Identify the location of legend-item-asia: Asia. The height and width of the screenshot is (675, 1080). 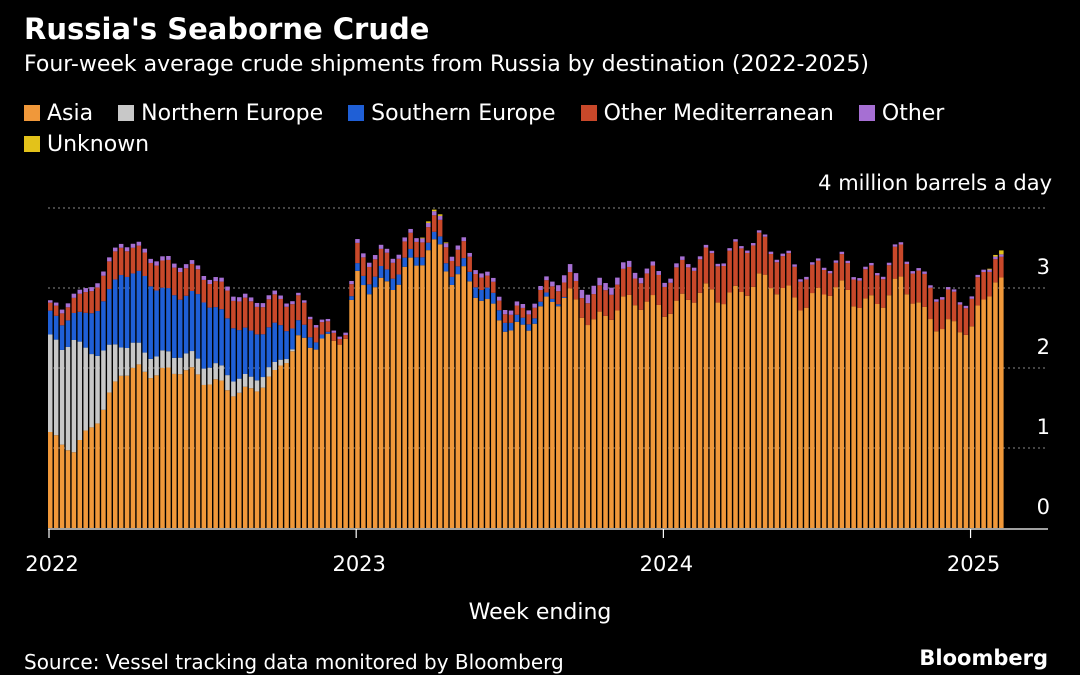
(58, 113).